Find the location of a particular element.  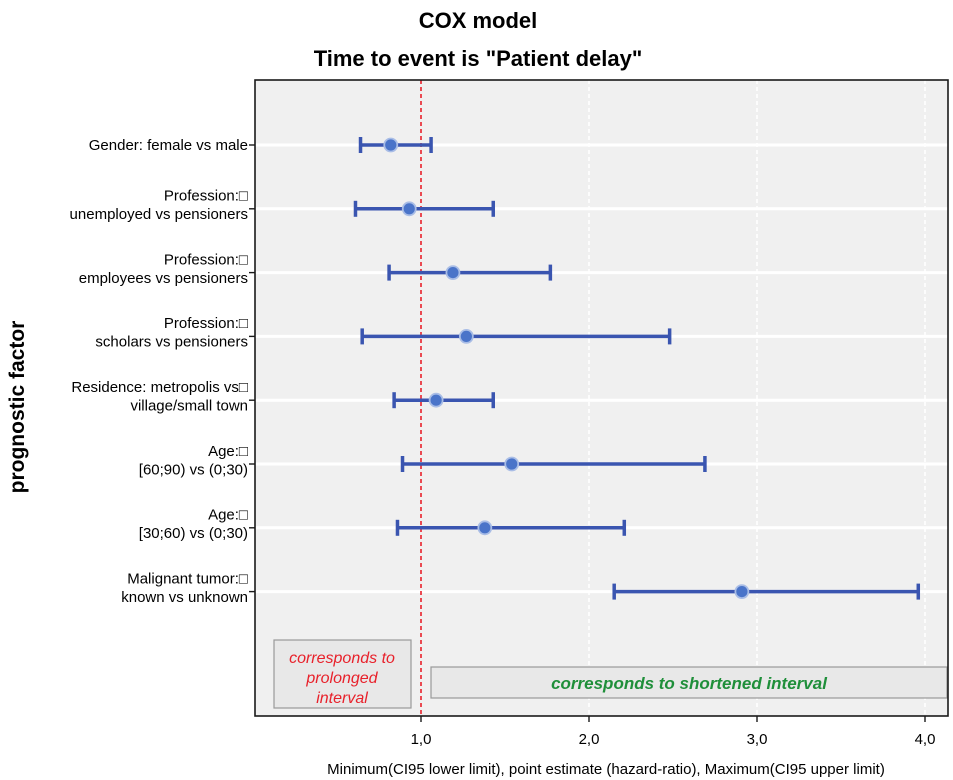

category-label: [30;60) vs (0;30) is located at coordinates (193, 533).